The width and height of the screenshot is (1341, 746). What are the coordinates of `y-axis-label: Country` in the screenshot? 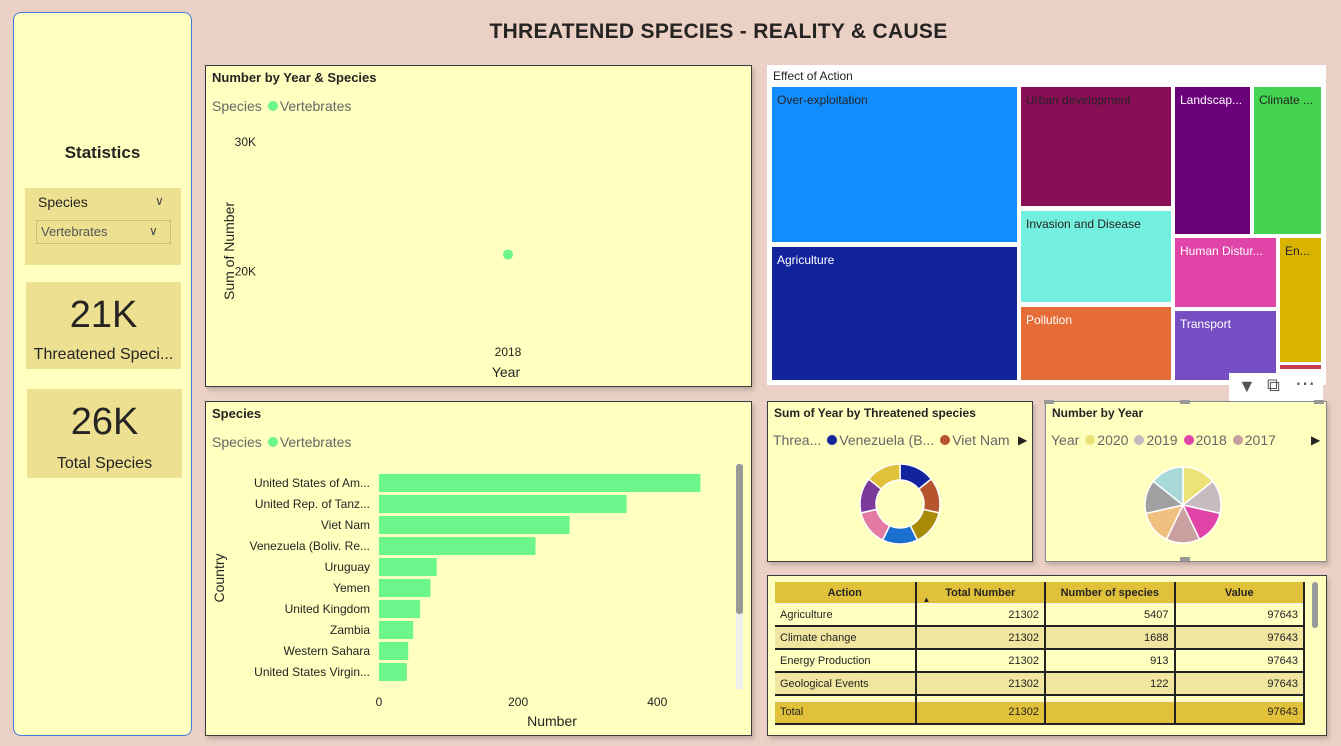 It's located at (219, 577).